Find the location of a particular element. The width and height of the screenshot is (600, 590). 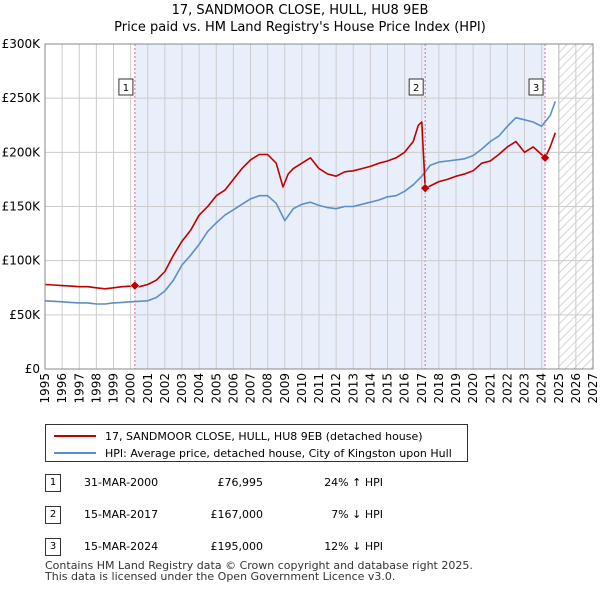

sale-row: 2 15-MAR-2017 £167,000 7% ↓ HPI is located at coordinates (255, 515).